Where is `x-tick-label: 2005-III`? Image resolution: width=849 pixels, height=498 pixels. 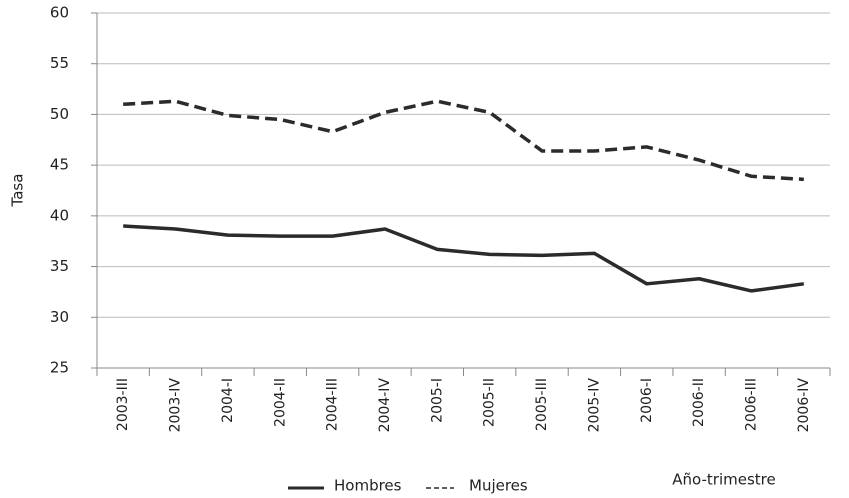 x-tick-label: 2005-III is located at coordinates (542, 404).